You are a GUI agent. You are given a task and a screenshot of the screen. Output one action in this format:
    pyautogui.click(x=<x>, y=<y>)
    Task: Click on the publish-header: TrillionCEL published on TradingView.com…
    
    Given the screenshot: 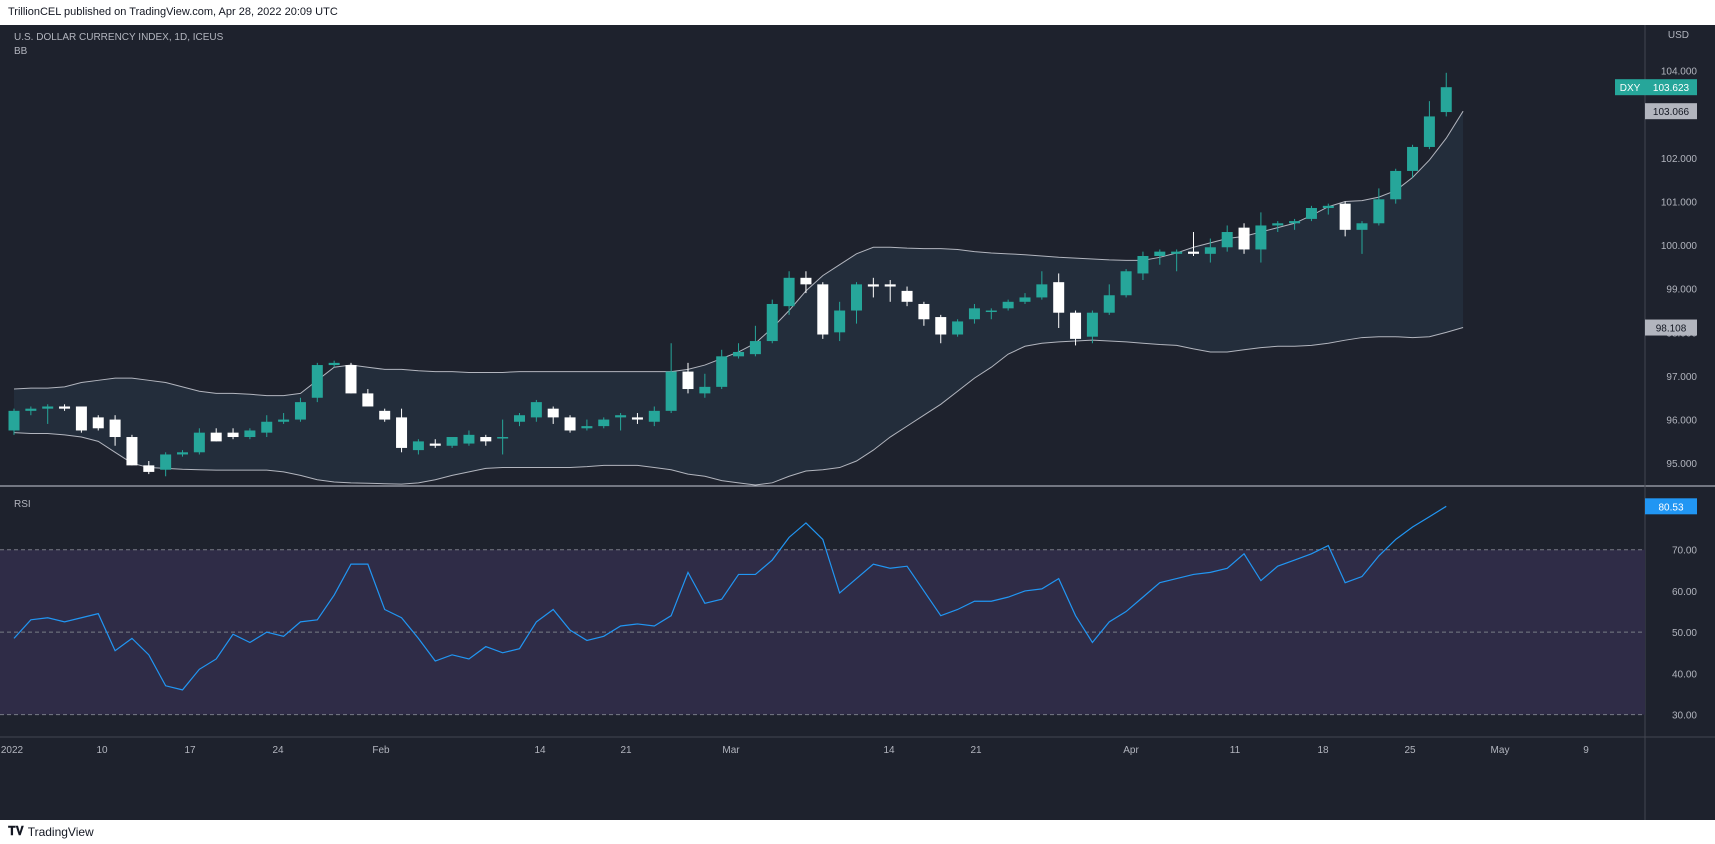 What is the action you would take?
    pyautogui.click(x=857, y=13)
    